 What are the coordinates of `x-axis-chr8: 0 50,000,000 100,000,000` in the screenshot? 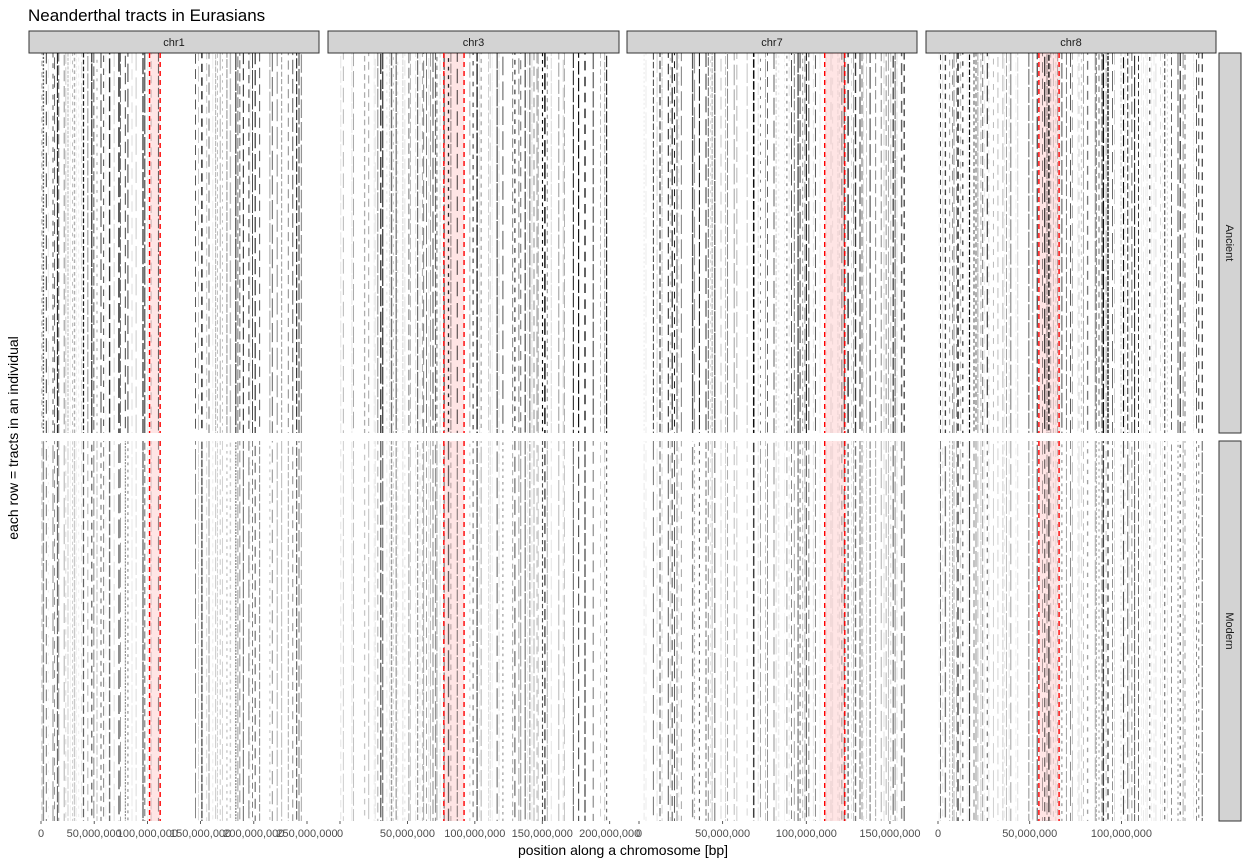 It's located at (1043, 830).